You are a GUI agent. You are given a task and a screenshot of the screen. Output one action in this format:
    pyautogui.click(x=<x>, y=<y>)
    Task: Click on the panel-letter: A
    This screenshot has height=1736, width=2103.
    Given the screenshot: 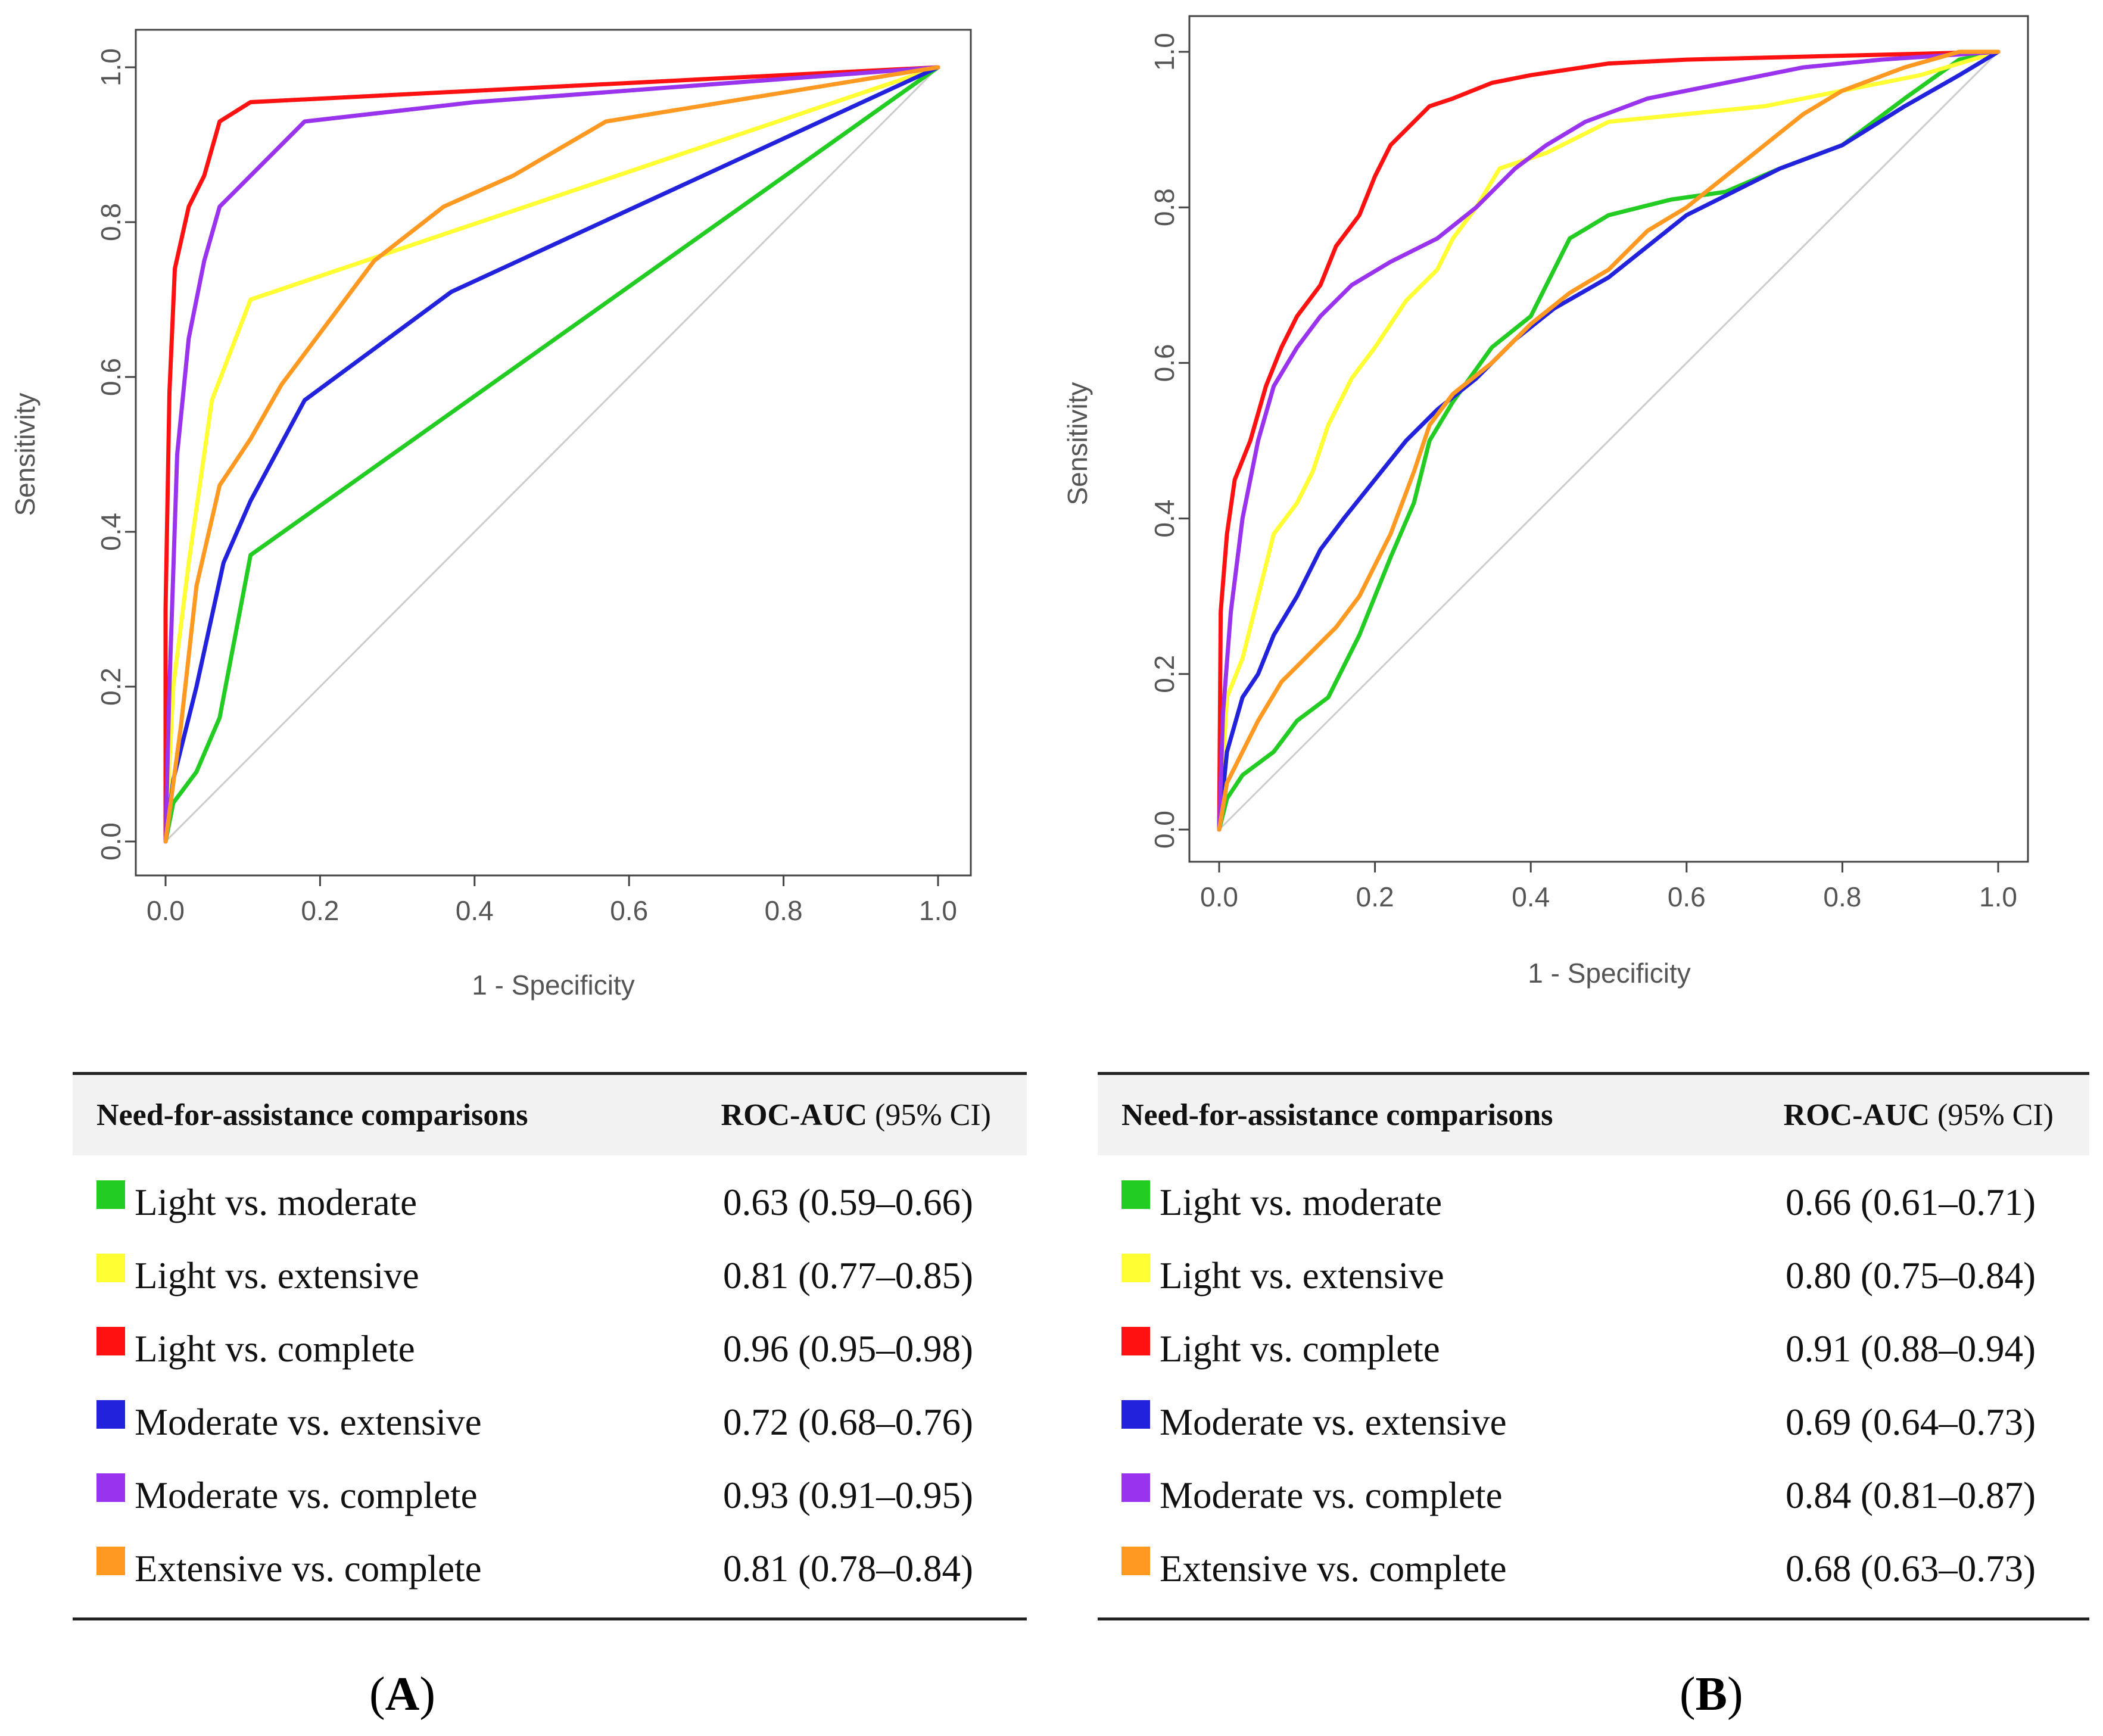 What is the action you would take?
    pyautogui.click(x=402, y=1694)
    